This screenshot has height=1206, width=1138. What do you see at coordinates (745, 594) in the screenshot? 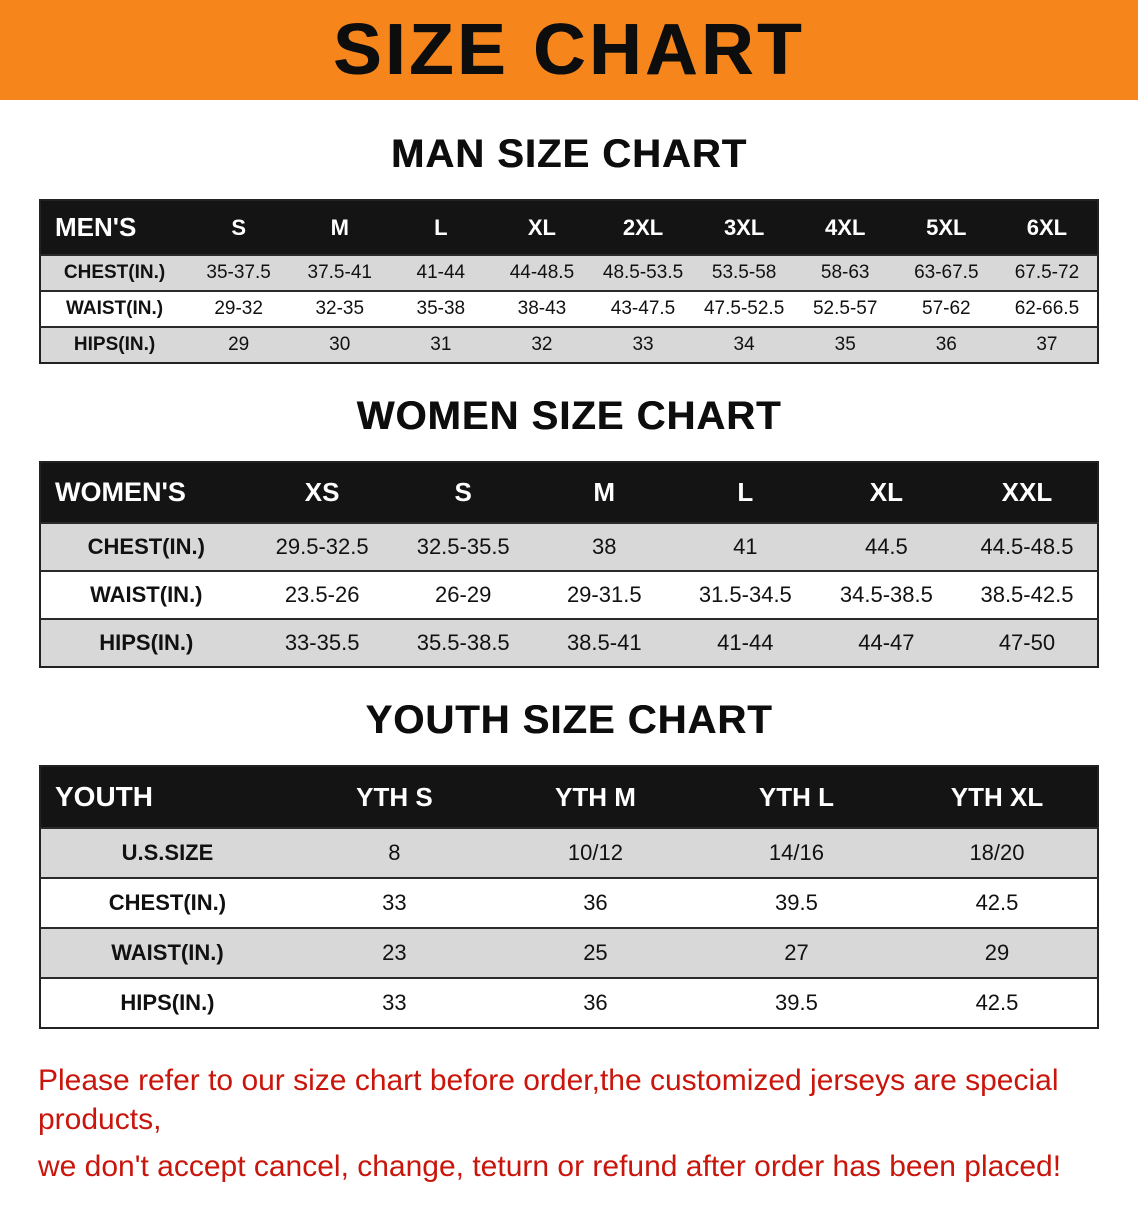
I see `table-cell: 31.5-34.5` at bounding box center [745, 594].